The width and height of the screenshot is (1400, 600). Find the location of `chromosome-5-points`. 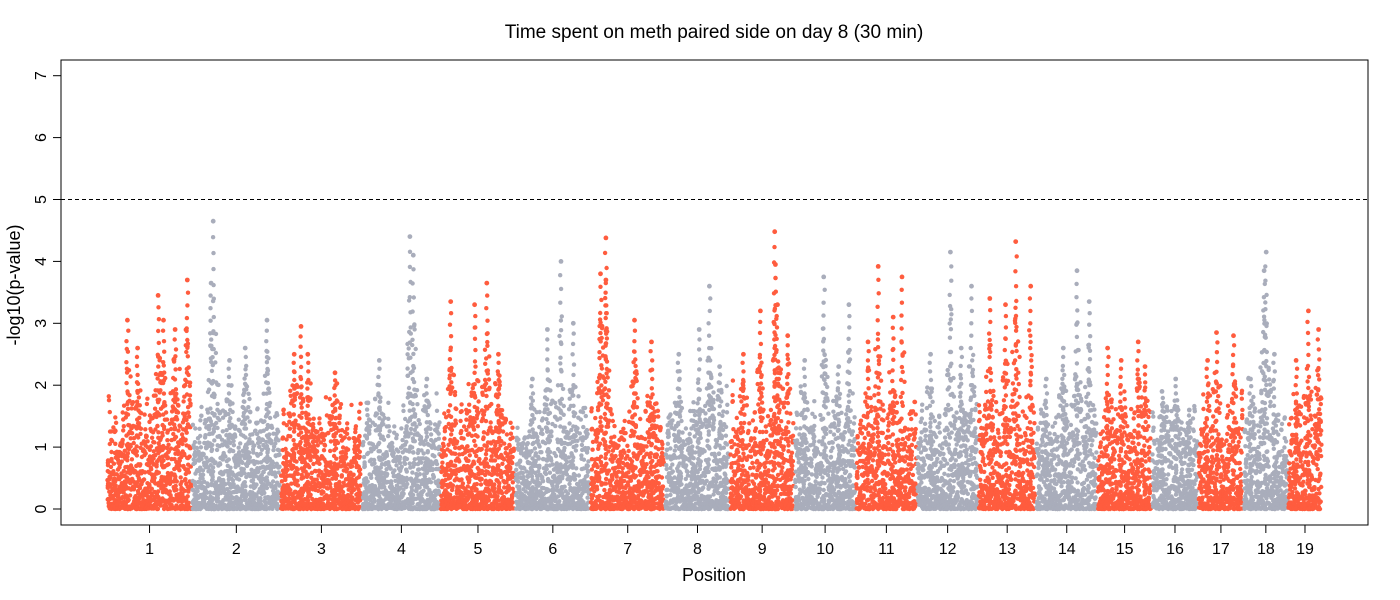

chromosome-5-points is located at coordinates (477, 418).